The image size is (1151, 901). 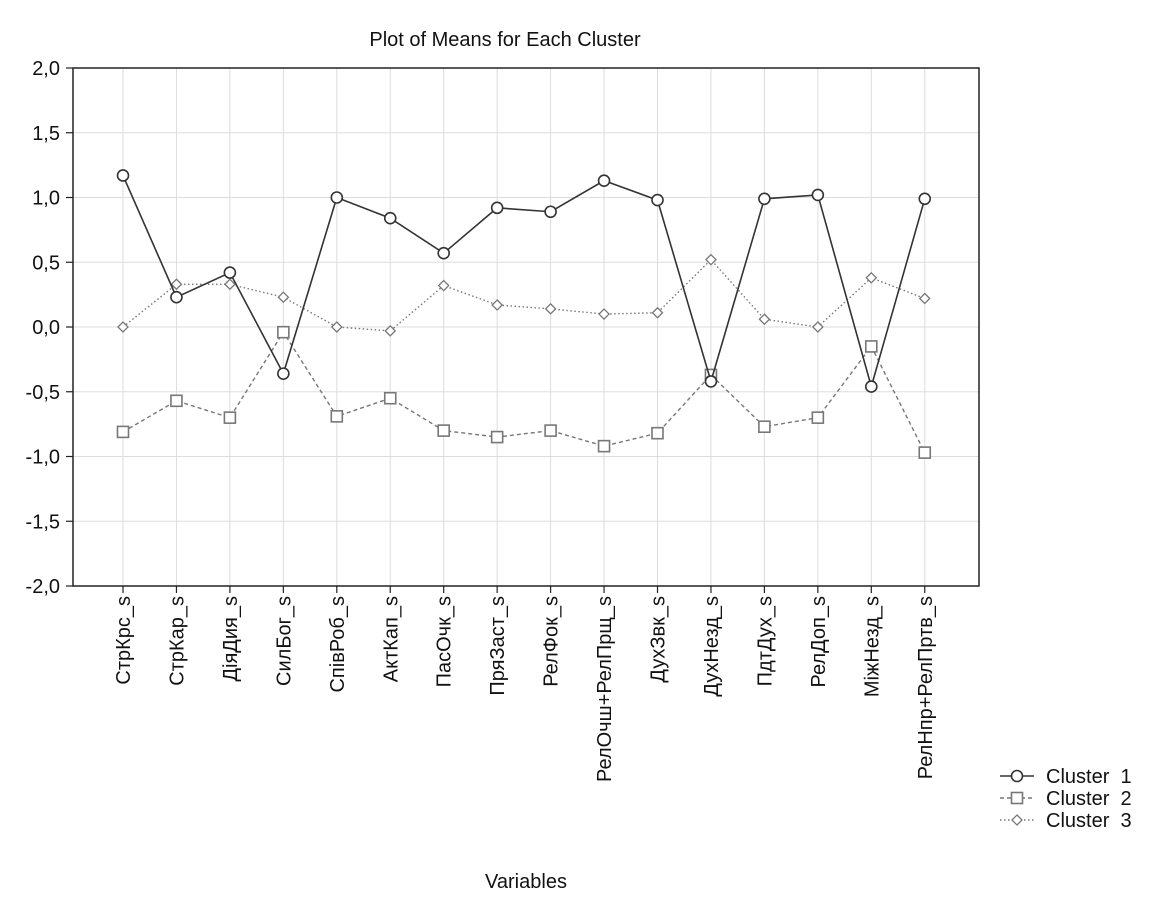 What do you see at coordinates (926, 687) in the screenshot?
I see `x-tick-label: РелНпр+РелПртв_s` at bounding box center [926, 687].